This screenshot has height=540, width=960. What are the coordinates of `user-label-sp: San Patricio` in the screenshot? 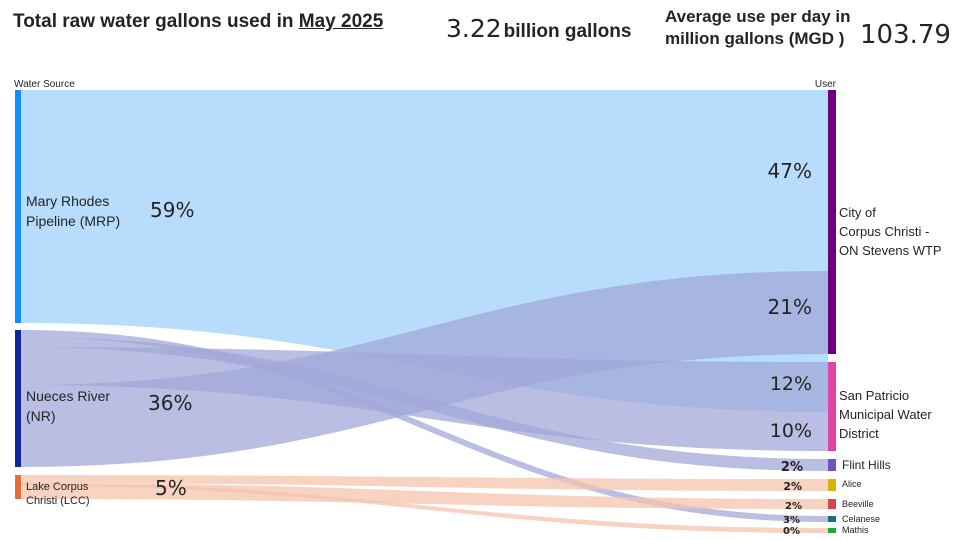 It's located at (874, 395).